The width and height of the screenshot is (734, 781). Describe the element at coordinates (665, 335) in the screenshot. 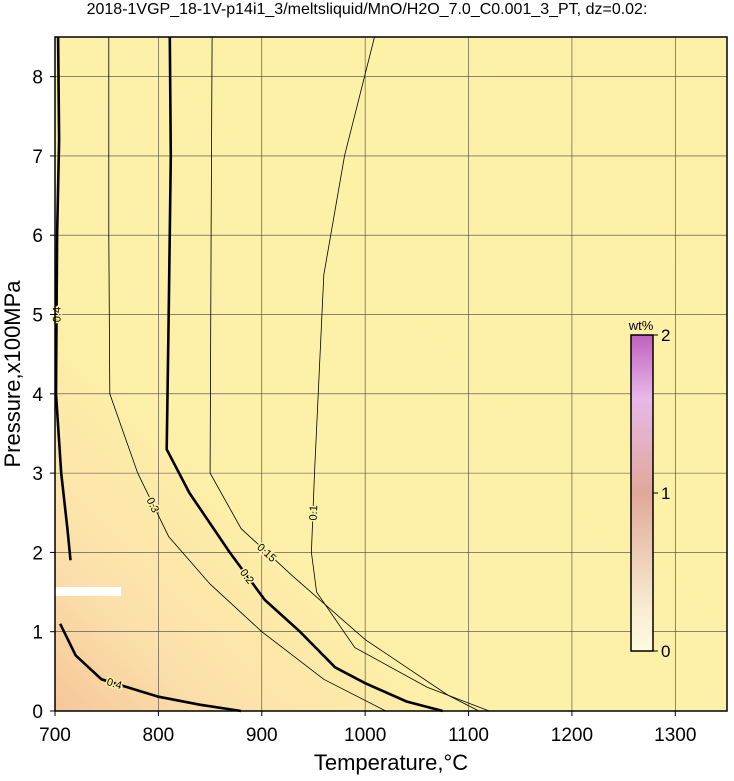

I see `colorbar-tick-label: 2` at that location.